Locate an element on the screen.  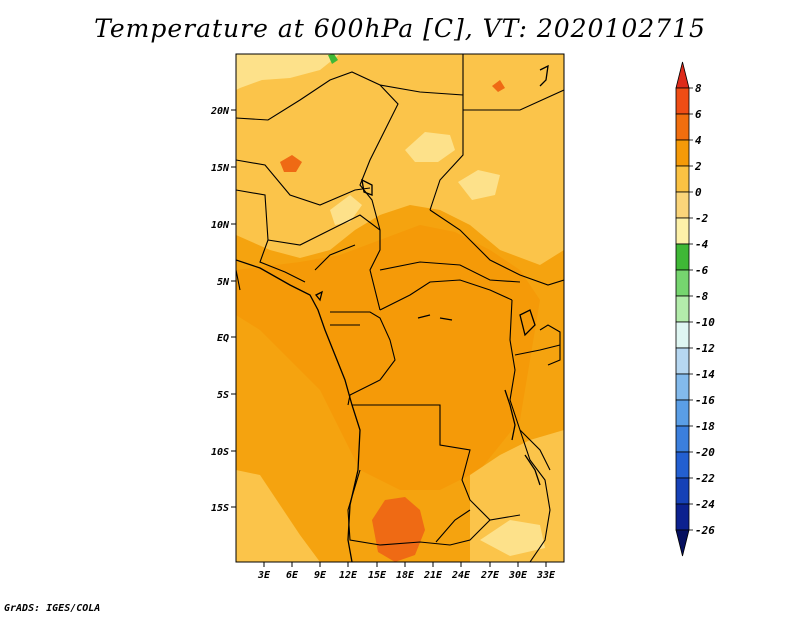
colorbar-label: -20 is located at coordinates (705, 452).